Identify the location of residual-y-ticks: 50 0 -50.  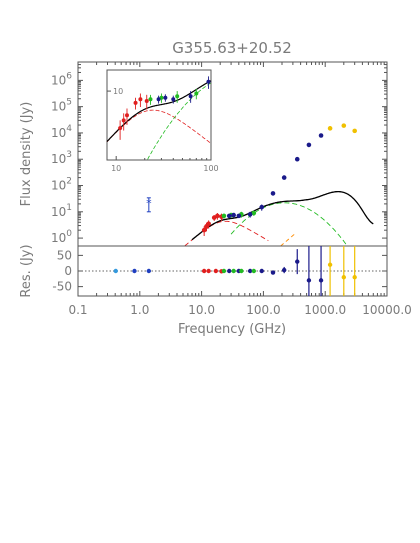
(219, 271).